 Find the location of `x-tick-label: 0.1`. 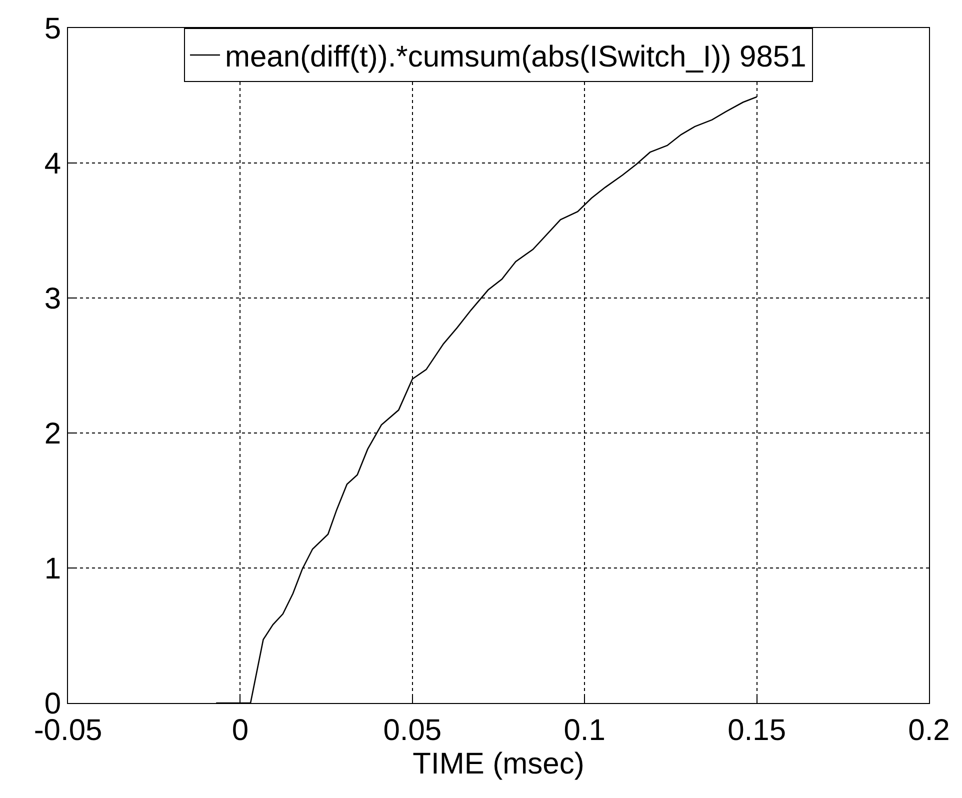

x-tick-label: 0.1 is located at coordinates (585, 730).